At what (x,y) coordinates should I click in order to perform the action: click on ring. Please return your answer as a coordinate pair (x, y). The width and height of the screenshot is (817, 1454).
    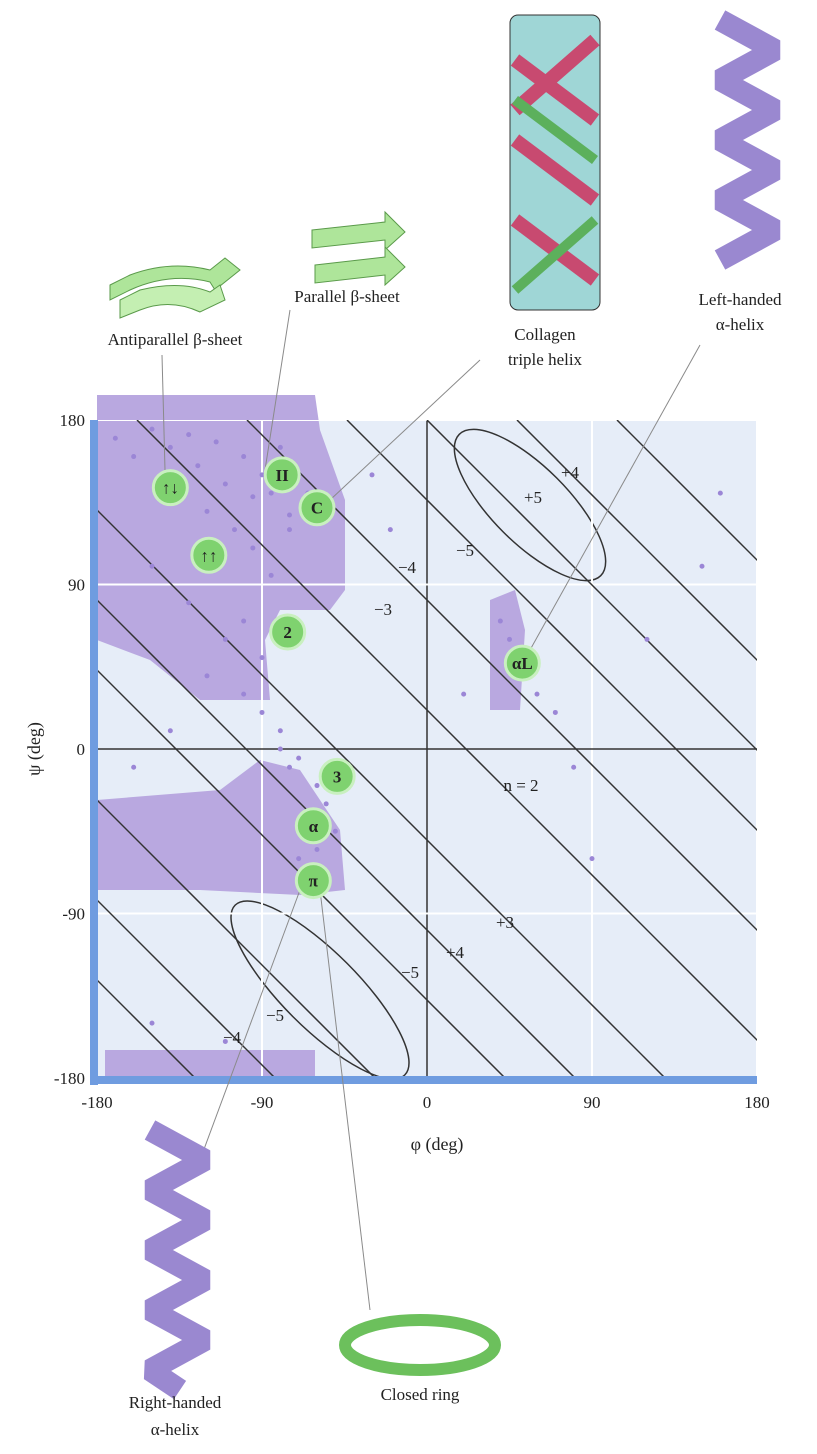
    Looking at the image, I should click on (420, 1345).